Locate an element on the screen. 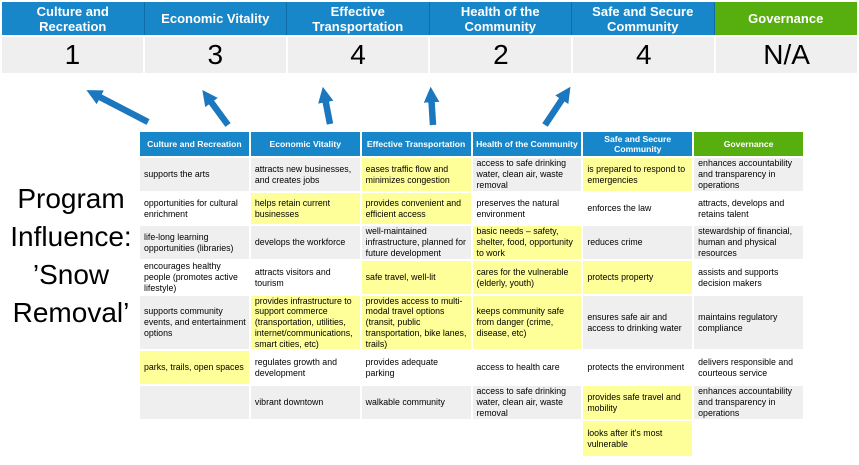 This screenshot has width=859, height=465. priority-score-row: 1 3 4 2 4 N/A is located at coordinates (429, 55).